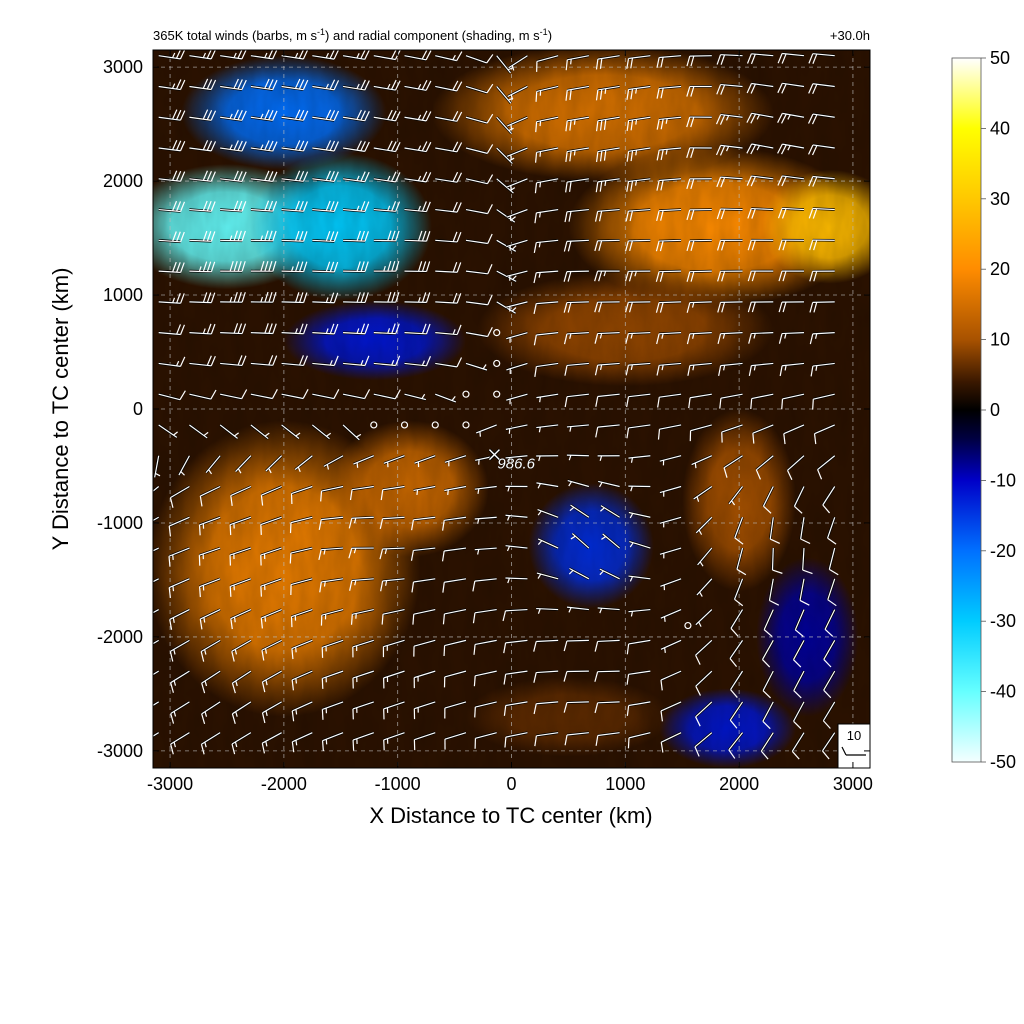 The width and height of the screenshot is (1024, 1024). Describe the element at coordinates (497, 333) in the screenshot. I see `wind-barb-calm` at that location.